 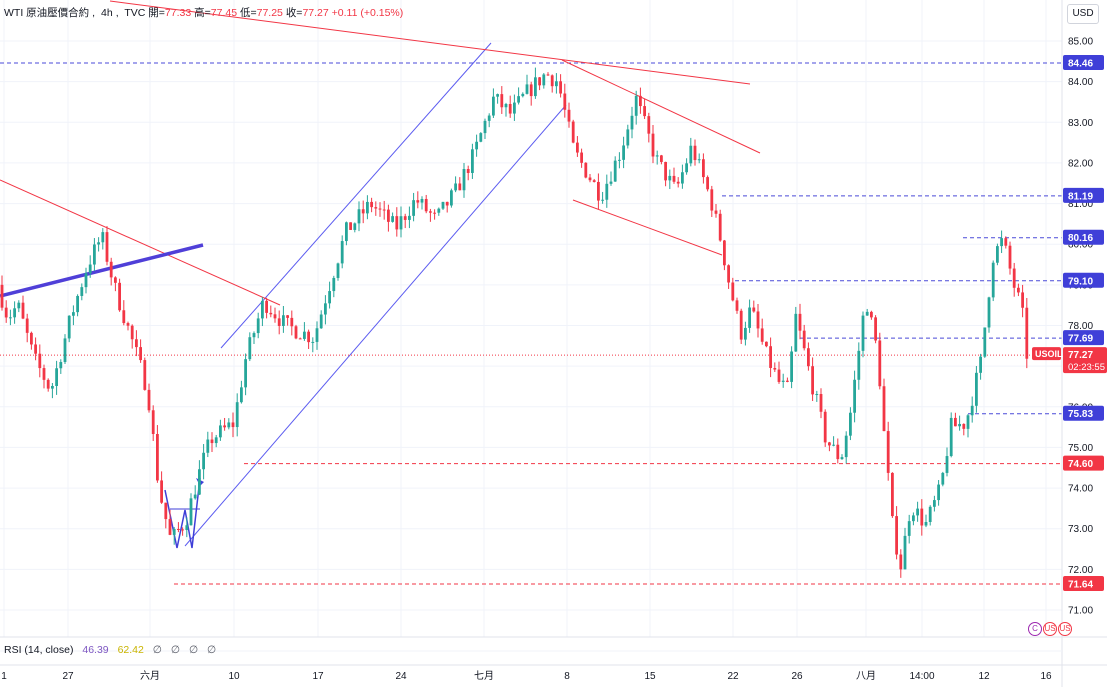 What do you see at coordinates (175, 650) in the screenshot?
I see `rsi-extra-1: ∅` at bounding box center [175, 650].